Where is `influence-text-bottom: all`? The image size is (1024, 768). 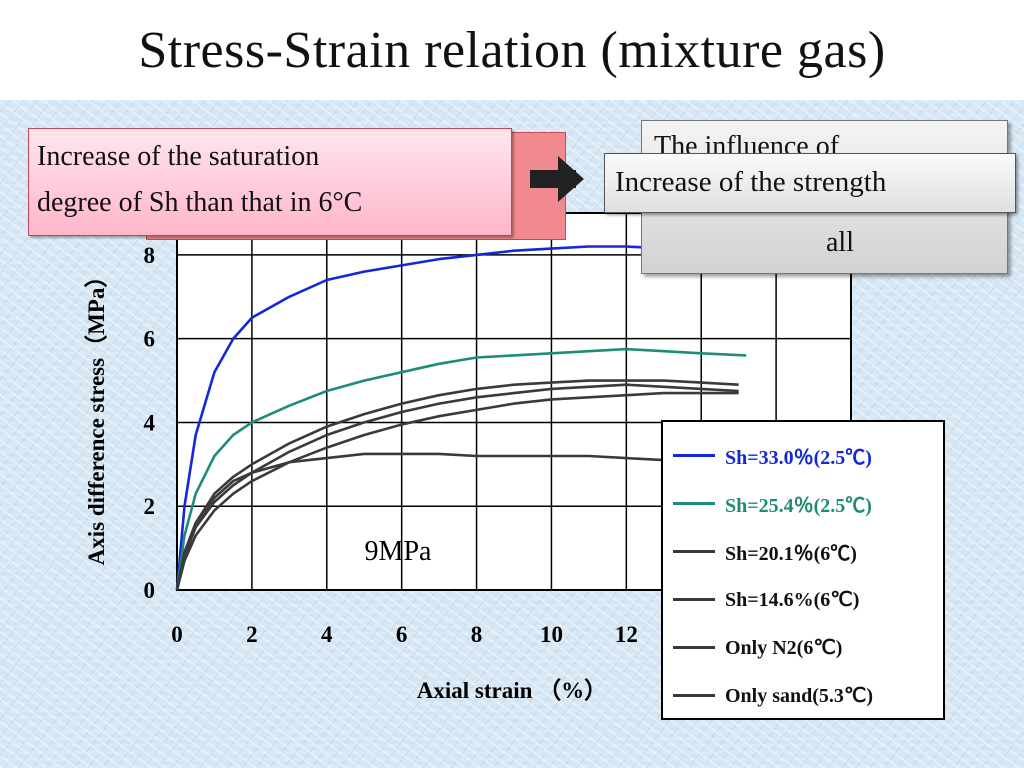
influence-text-bottom: all is located at coordinates (840, 242).